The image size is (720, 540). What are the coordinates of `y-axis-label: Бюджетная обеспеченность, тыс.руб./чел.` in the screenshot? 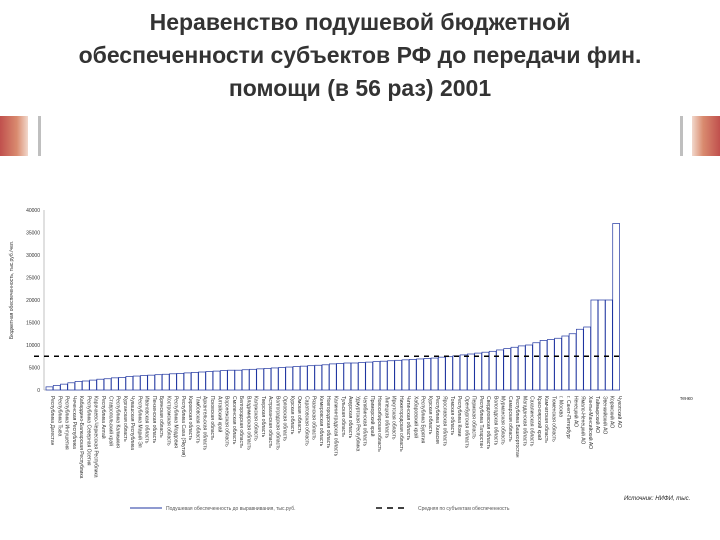 It's located at (12, 290).